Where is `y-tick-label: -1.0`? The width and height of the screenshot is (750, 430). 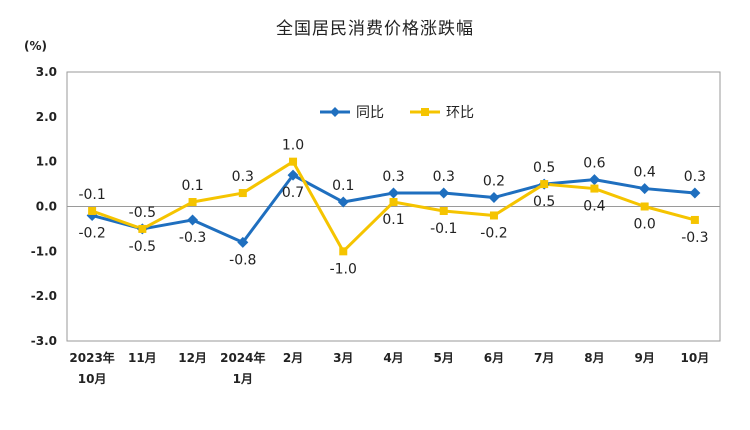 y-tick-label: -1.0 is located at coordinates (44, 251).